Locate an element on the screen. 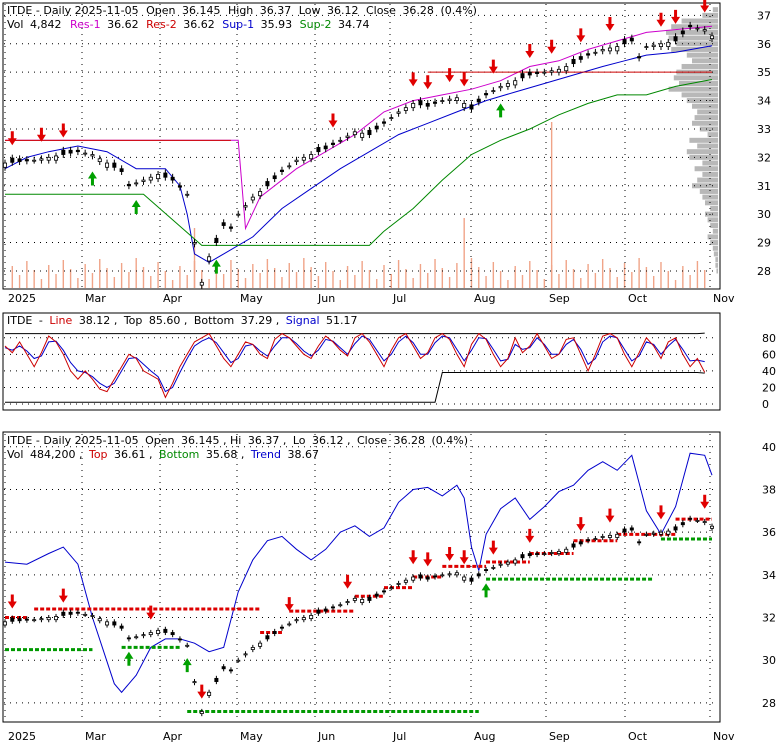  y-tick-label: 28 is located at coordinates (764, 271).